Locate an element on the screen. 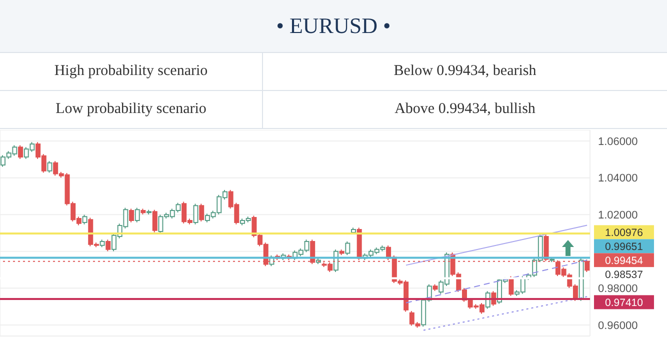 This screenshot has width=667, height=337. ref-line-label: 0.98537 is located at coordinates (624, 275).